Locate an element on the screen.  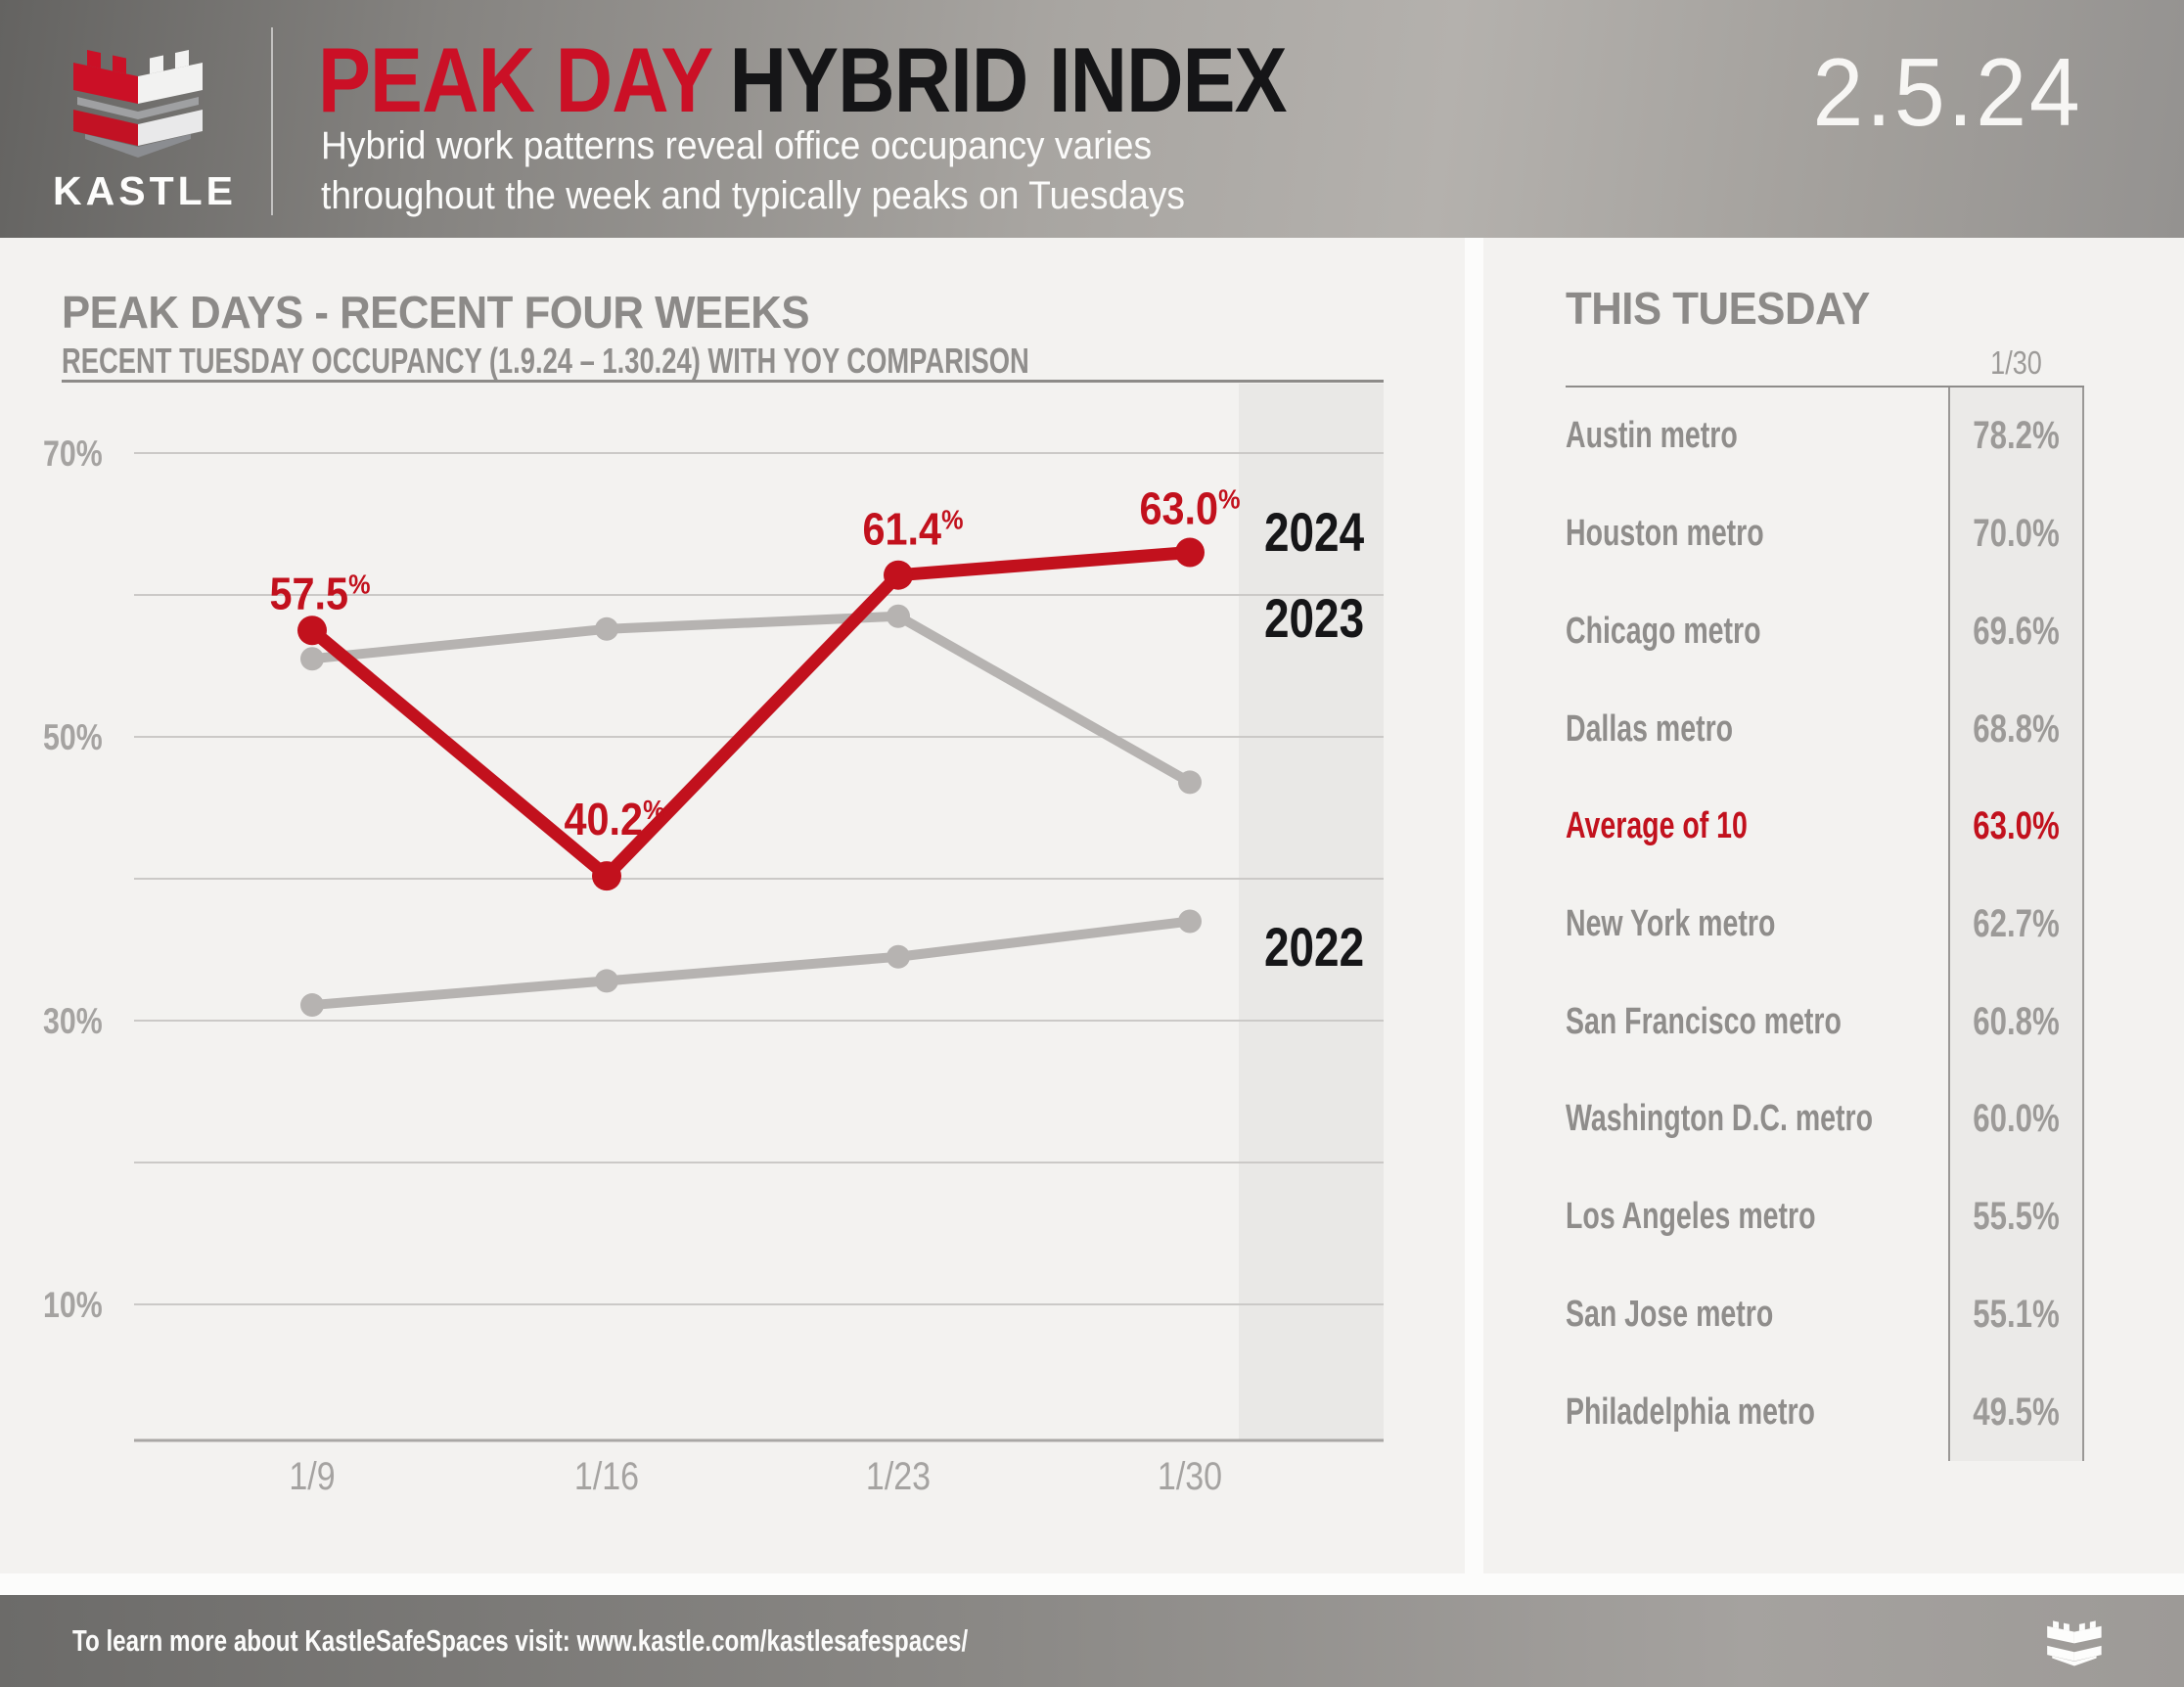
table-row: New York metro 62.7% is located at coordinates (1825, 923).